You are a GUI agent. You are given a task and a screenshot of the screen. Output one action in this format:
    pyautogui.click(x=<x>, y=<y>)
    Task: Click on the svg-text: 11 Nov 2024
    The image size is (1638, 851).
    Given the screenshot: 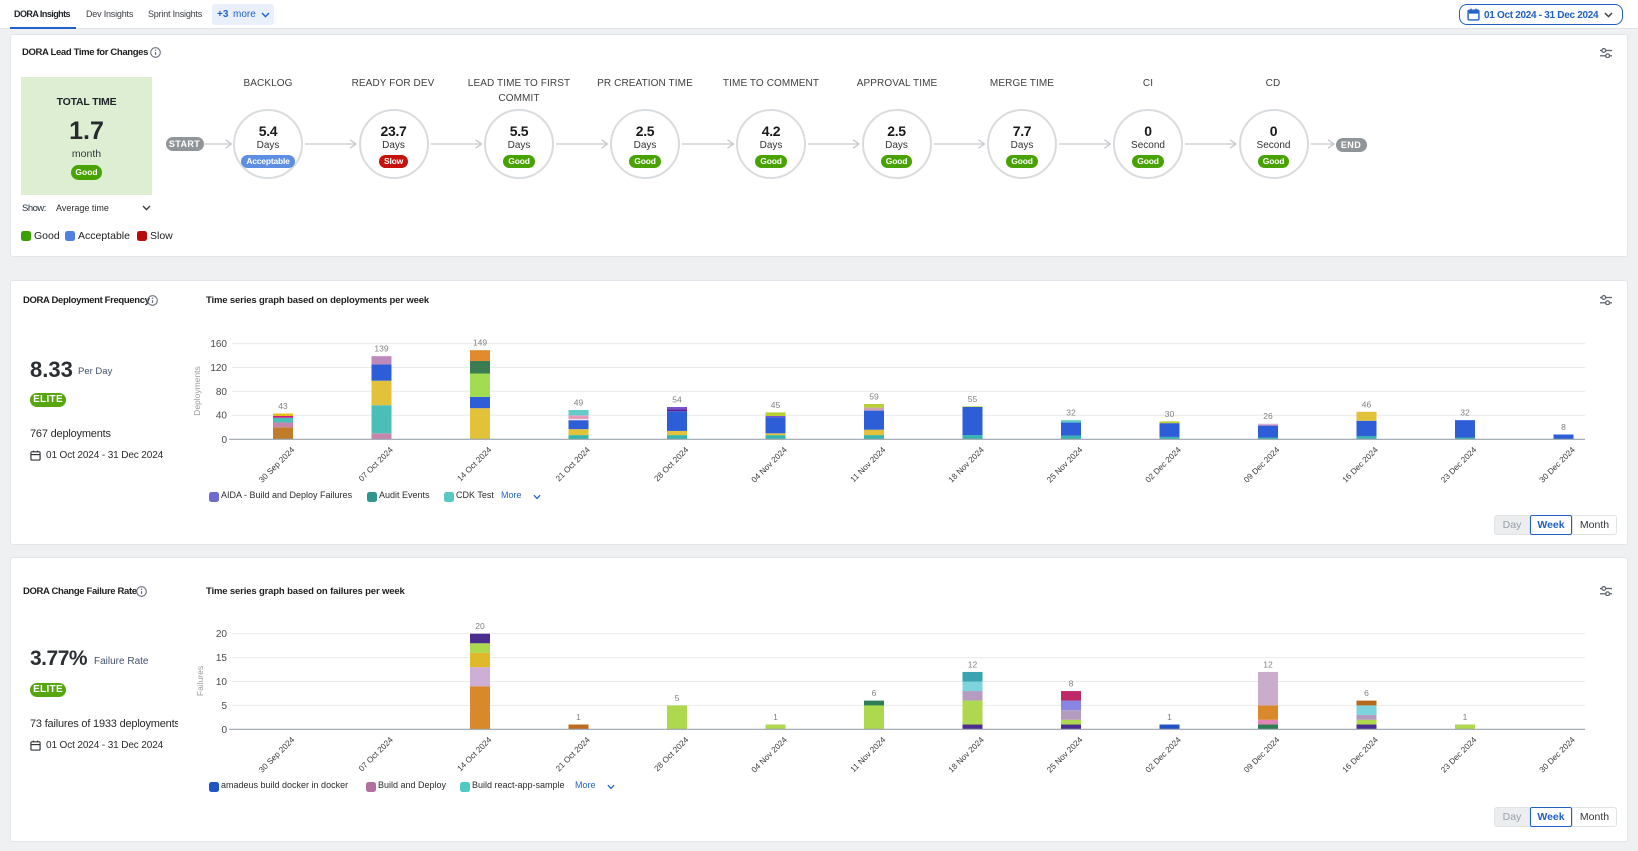 What is the action you would take?
    pyautogui.click(x=868, y=754)
    